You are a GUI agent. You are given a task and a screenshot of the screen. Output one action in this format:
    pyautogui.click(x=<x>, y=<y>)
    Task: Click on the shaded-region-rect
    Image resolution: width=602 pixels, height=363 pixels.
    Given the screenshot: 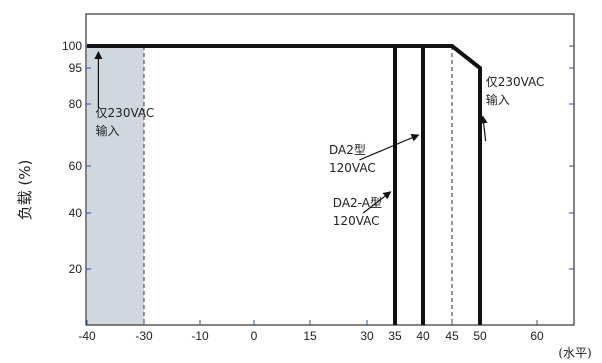 What is the action you would take?
    pyautogui.click(x=115, y=186)
    